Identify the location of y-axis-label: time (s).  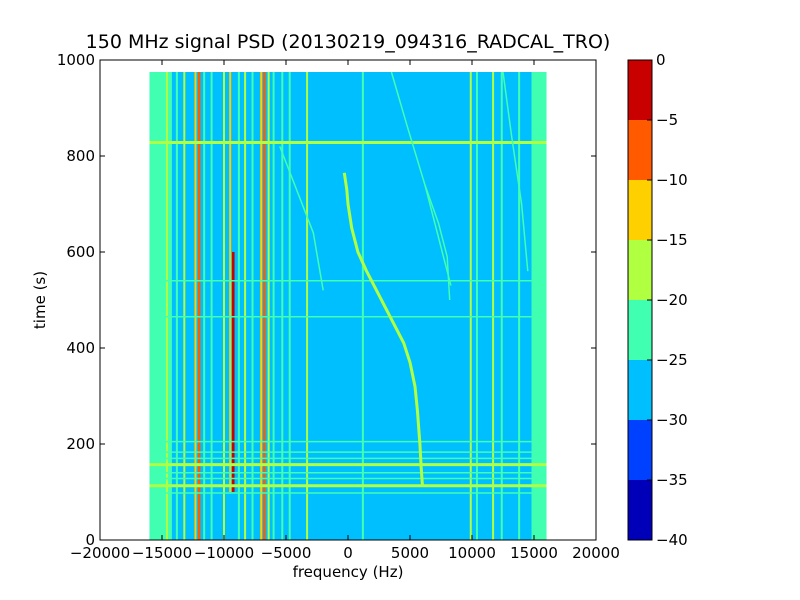
(40, 300).